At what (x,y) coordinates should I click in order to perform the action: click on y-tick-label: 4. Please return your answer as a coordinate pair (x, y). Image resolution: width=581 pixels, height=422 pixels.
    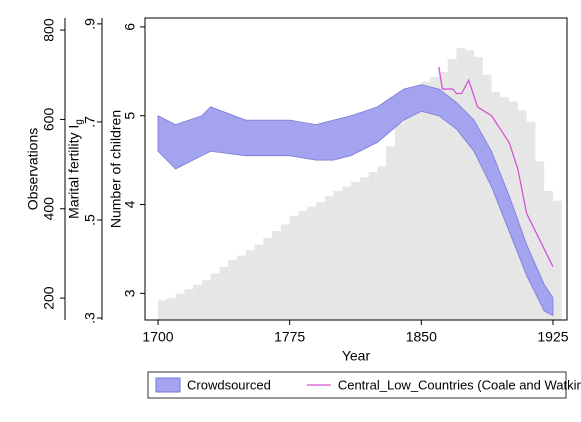
    Looking at the image, I should click on (130, 204).